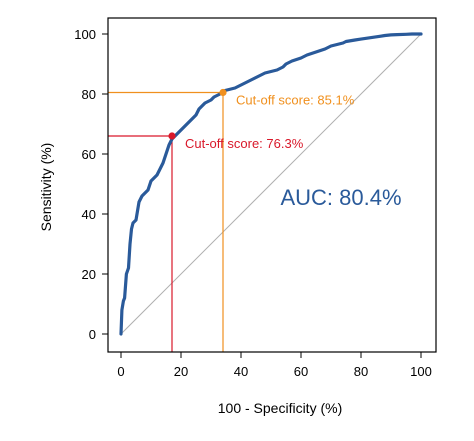 This screenshot has height=441, width=474. I want to click on y-tick-label-4: 80, so click(89, 94).